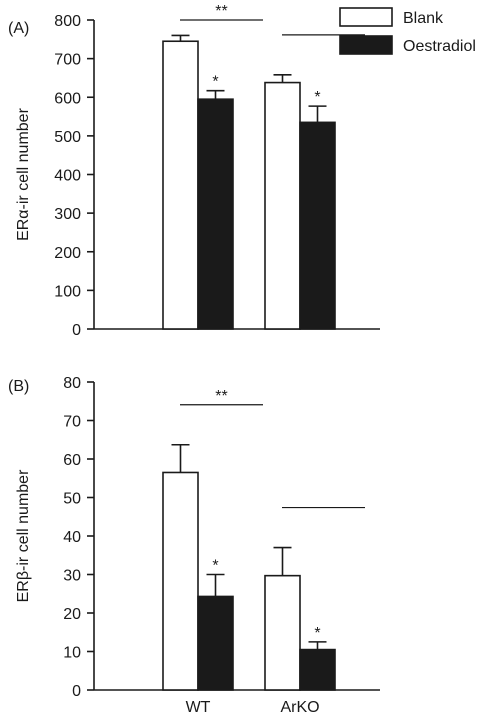 This screenshot has height=719, width=499. I want to click on y-tick-label-a: 200, so click(67, 253).